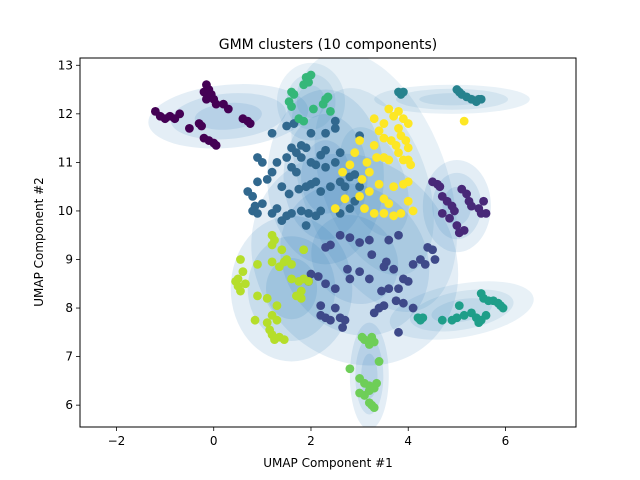 This screenshot has height=480, width=640. Describe the element at coordinates (408, 441) in the screenshot. I see `x-tick-label-4: 4` at that location.